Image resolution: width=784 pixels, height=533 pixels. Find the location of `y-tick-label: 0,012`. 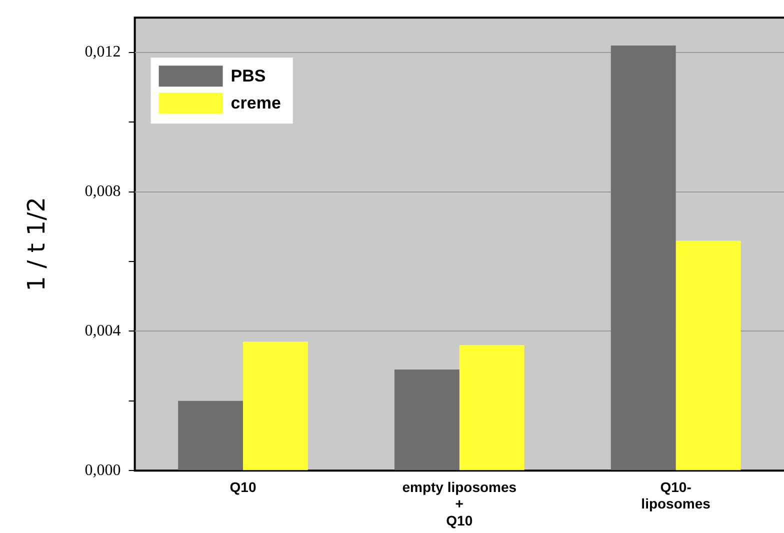

y-tick-label: 0,012 is located at coordinates (102, 52).